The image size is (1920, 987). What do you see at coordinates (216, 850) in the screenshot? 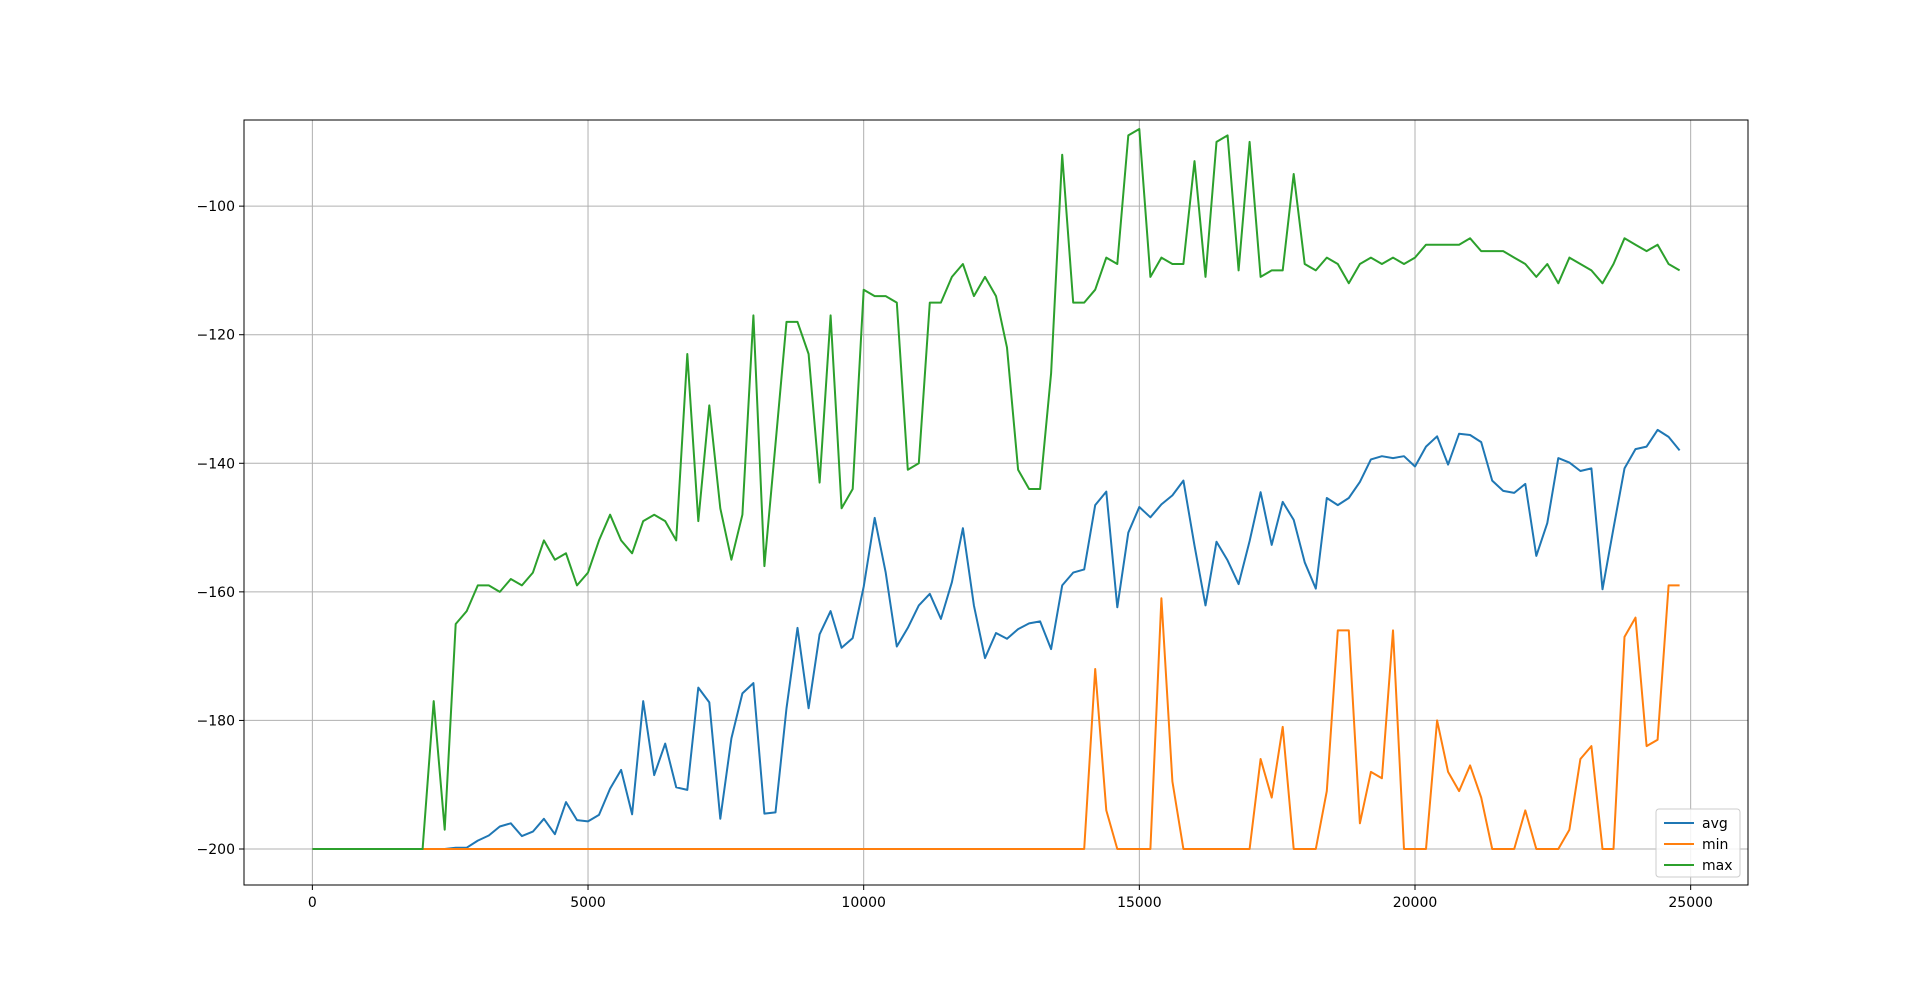
I see `y-tick-label: −200` at bounding box center [216, 850].